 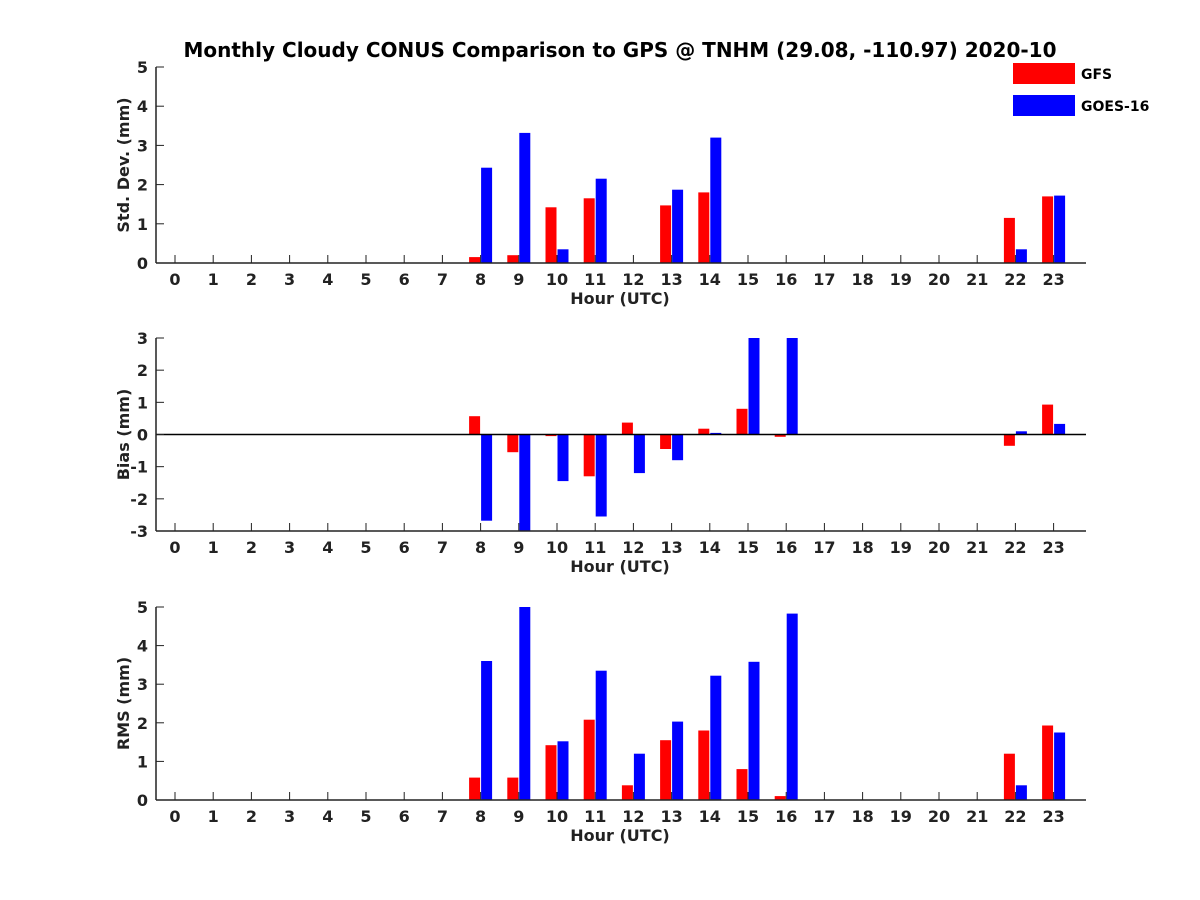 I want to click on y-axis-label: Bias (mm), so click(x=123, y=435).